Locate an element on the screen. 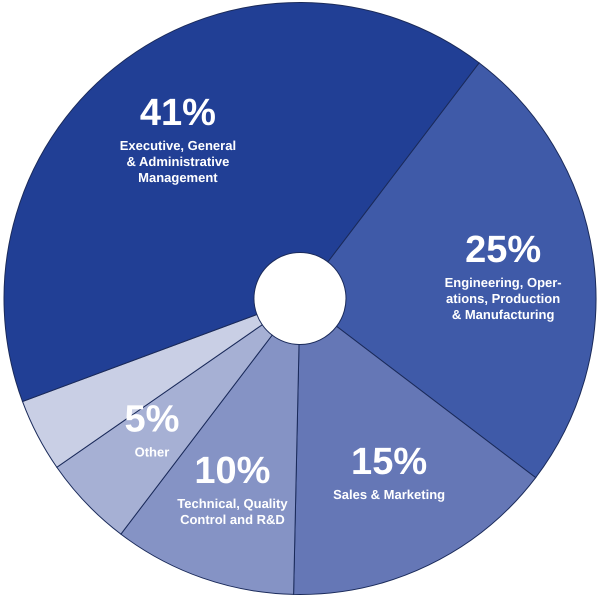  slice-label: Sales & Marketing is located at coordinates (389, 494).